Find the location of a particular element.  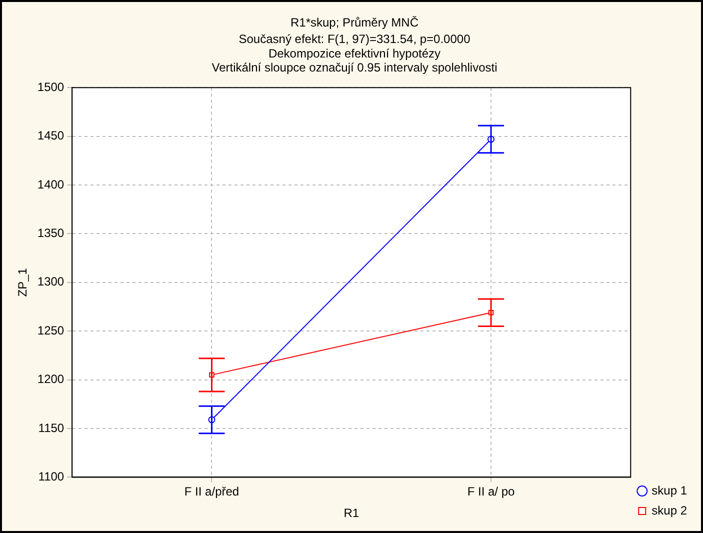

text: Dekompozice efektivní hypotézy is located at coordinates (354, 53).